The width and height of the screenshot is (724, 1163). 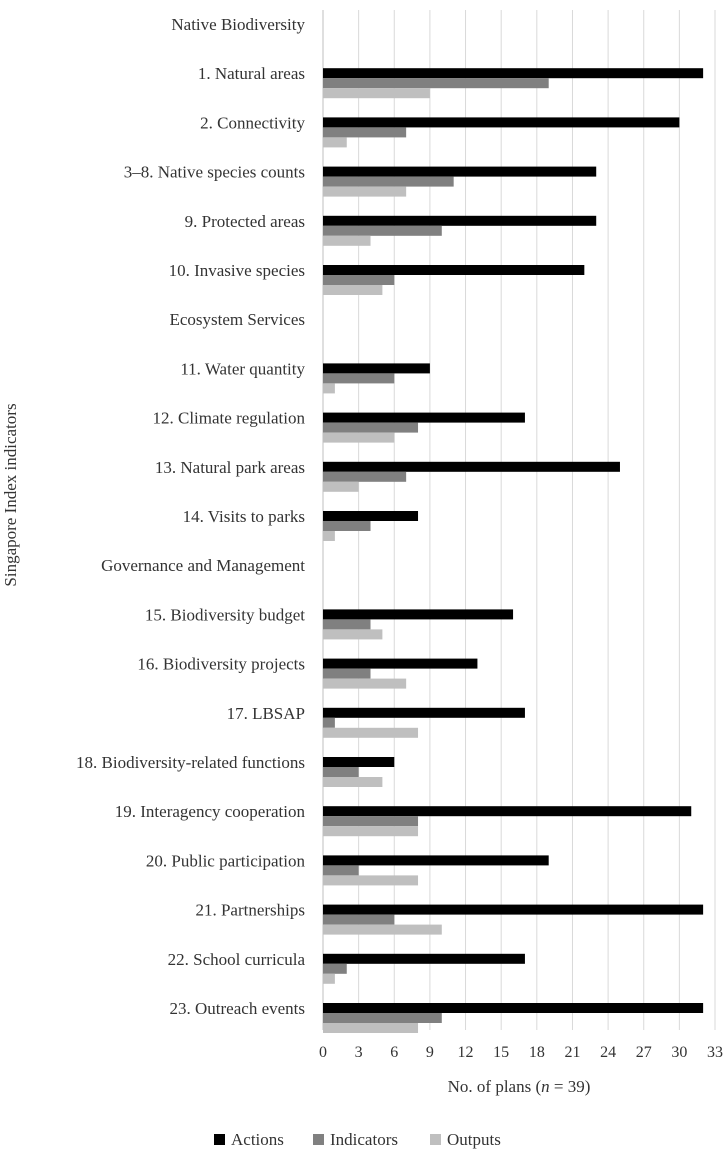 What do you see at coordinates (435, 1139) in the screenshot?
I see `legend-swatch-outputs` at bounding box center [435, 1139].